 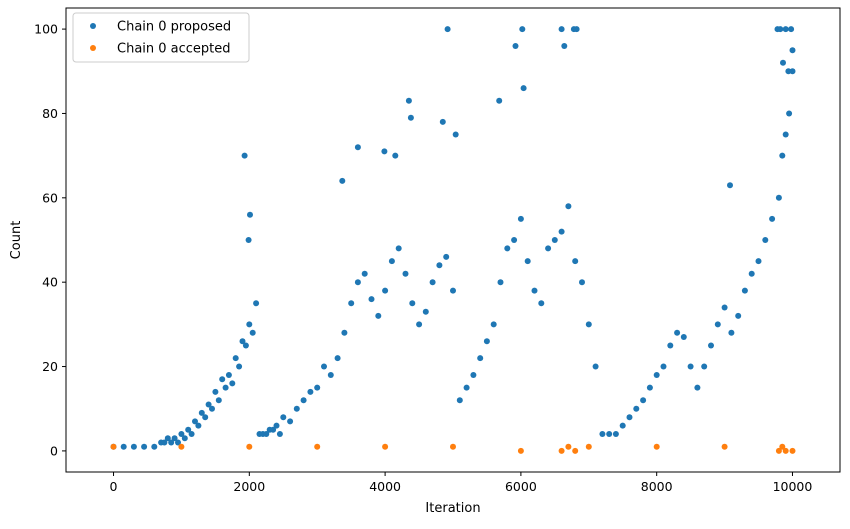 What do you see at coordinates (46, 29) in the screenshot?
I see `y-tick-label: 100` at bounding box center [46, 29].